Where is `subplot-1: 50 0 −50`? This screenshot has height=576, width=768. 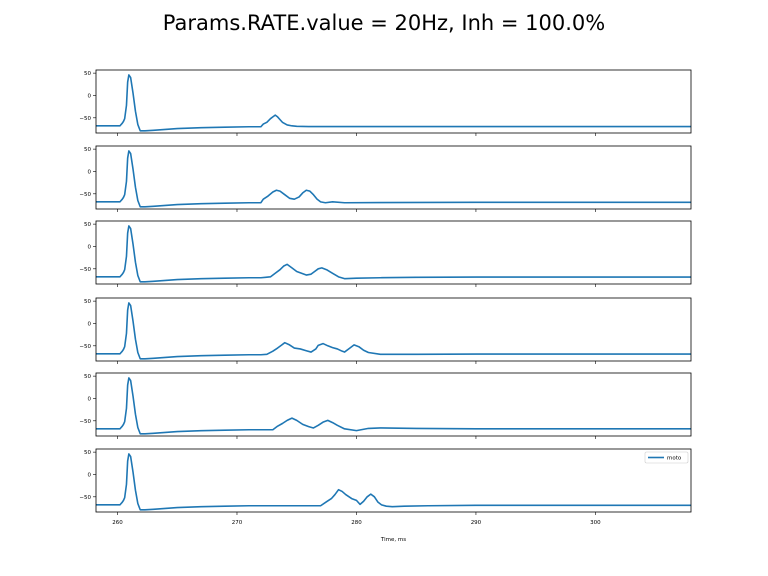 subplot-1: 50 0 −50 is located at coordinates (385, 102).